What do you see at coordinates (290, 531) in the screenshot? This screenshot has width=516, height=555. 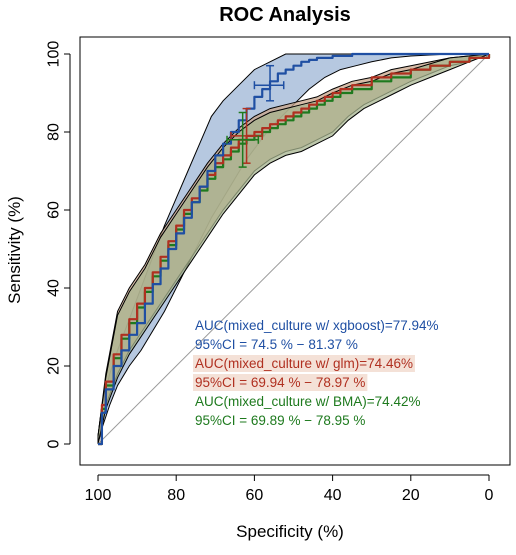 I see `x-axis-label: Specificity (%)` at bounding box center [290, 531].